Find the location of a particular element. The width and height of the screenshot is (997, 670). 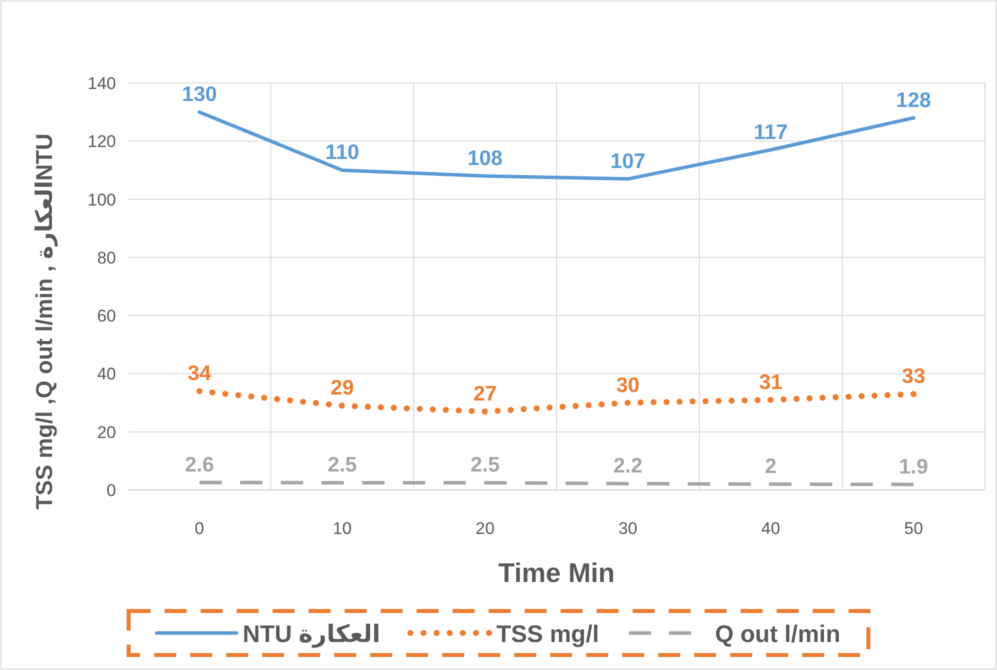

y-axis-title: TSS mg/l ,Q out l/min , العكارةNTU is located at coordinates (44, 321).